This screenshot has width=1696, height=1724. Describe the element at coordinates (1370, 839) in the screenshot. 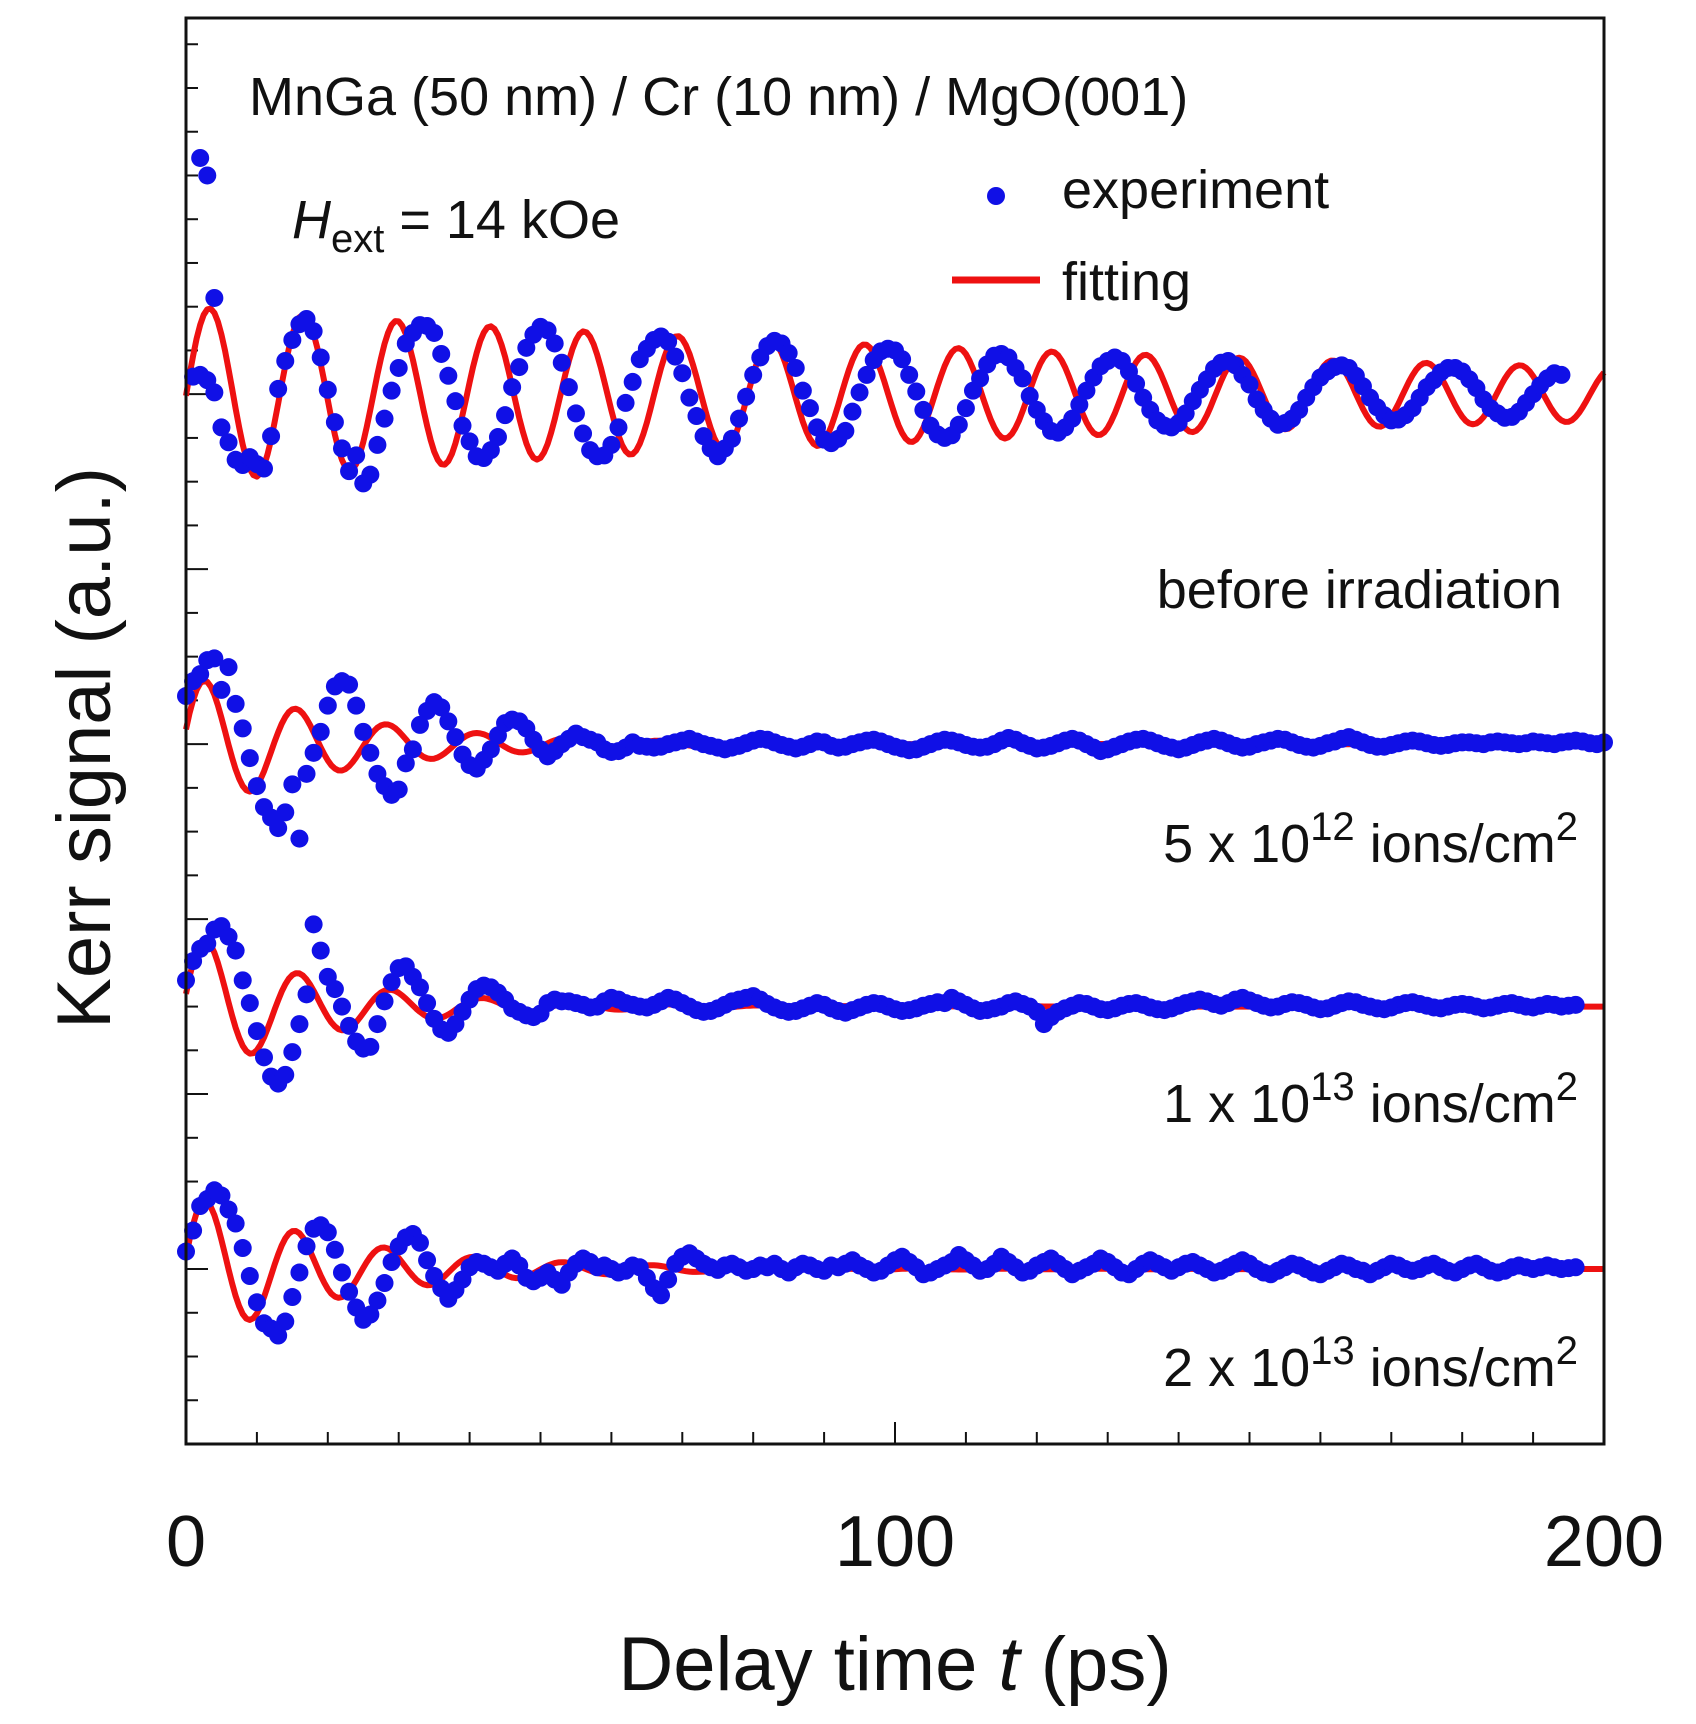

I see `series-label-5e12: 5 x 1012 ions/cm2` at that location.